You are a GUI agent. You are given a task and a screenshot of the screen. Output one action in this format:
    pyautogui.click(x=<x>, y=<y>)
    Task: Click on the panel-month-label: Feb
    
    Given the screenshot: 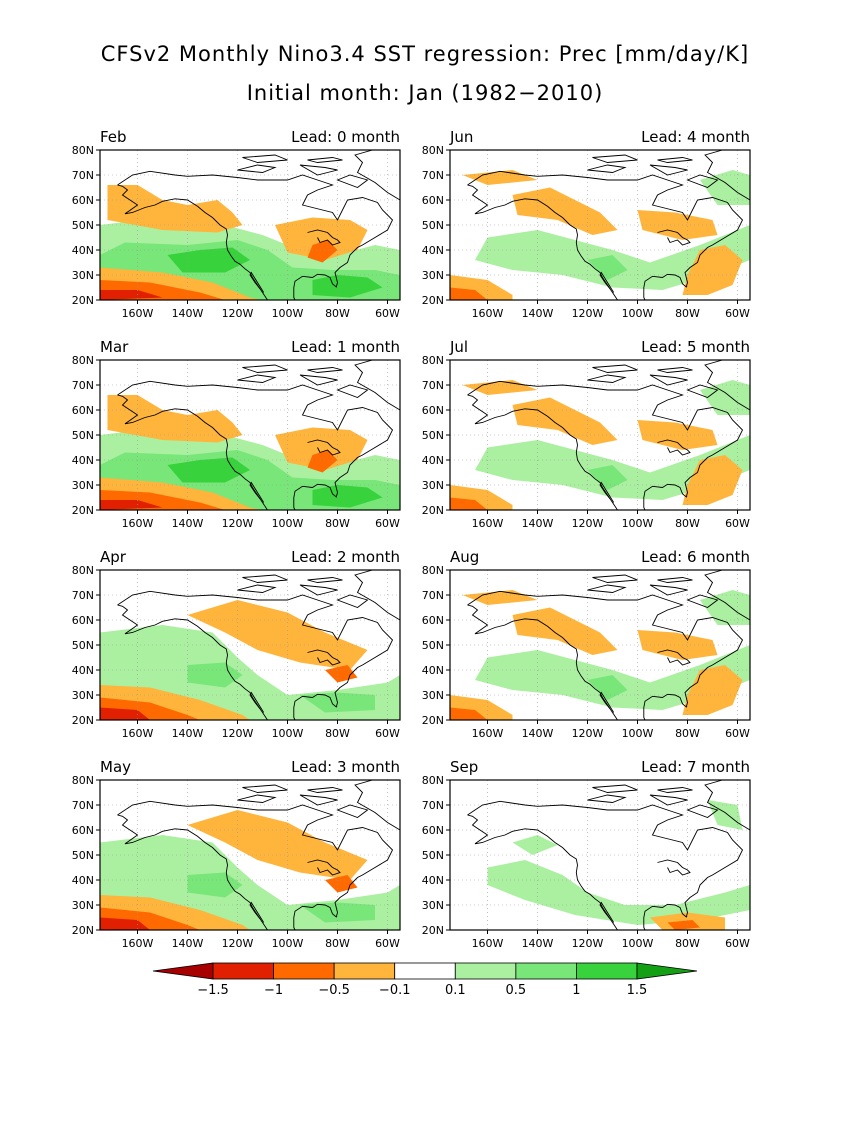 What is the action you would take?
    pyautogui.click(x=113, y=137)
    